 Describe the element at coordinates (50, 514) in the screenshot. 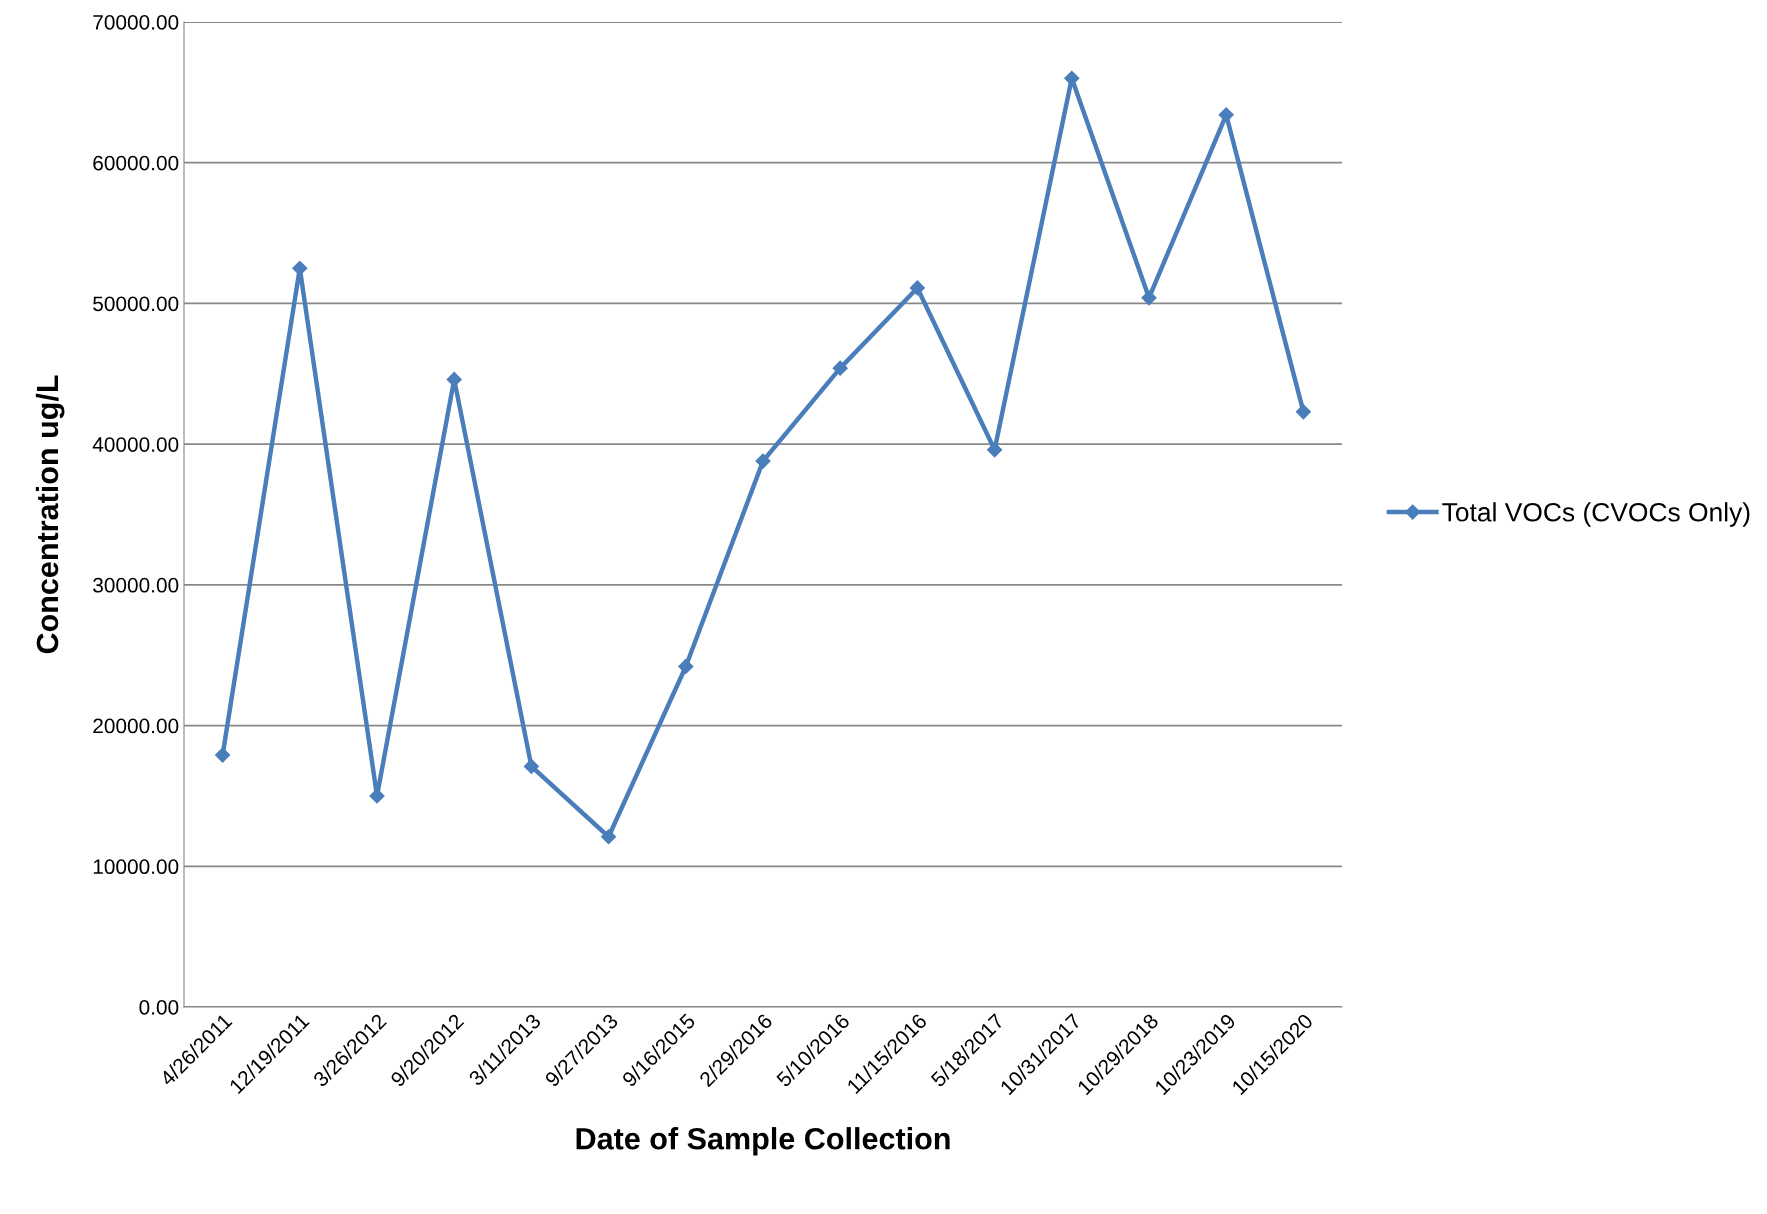

I see `y-axis-title: Concentration ug/L` at that location.